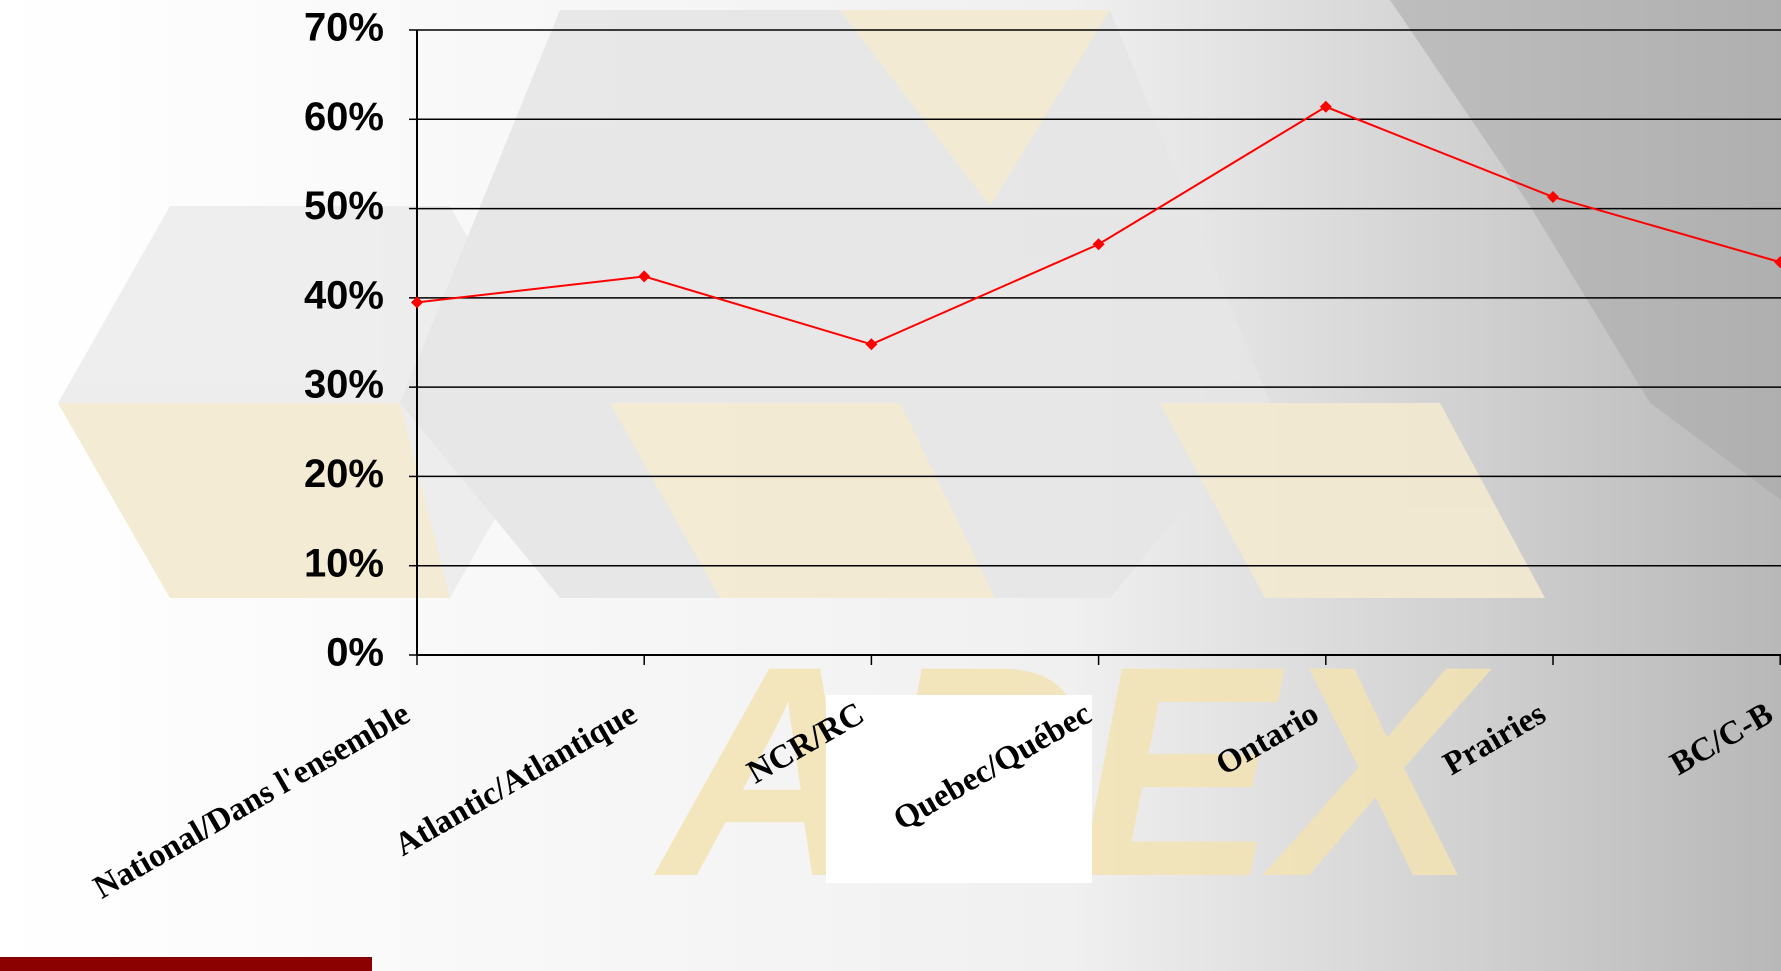 The width and height of the screenshot is (1781, 971). I want to click on footer-bar, so click(186, 964).